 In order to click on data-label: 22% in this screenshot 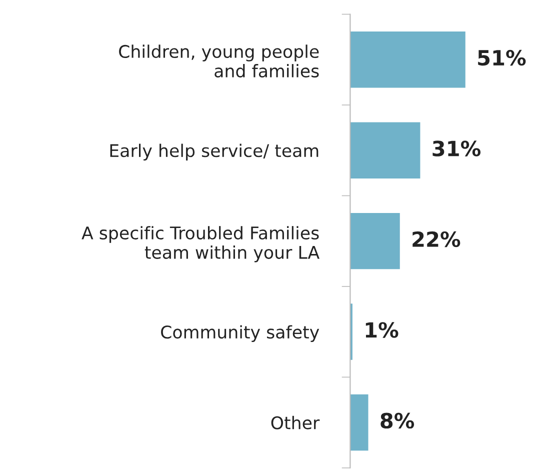, I will do `click(436, 239)`.